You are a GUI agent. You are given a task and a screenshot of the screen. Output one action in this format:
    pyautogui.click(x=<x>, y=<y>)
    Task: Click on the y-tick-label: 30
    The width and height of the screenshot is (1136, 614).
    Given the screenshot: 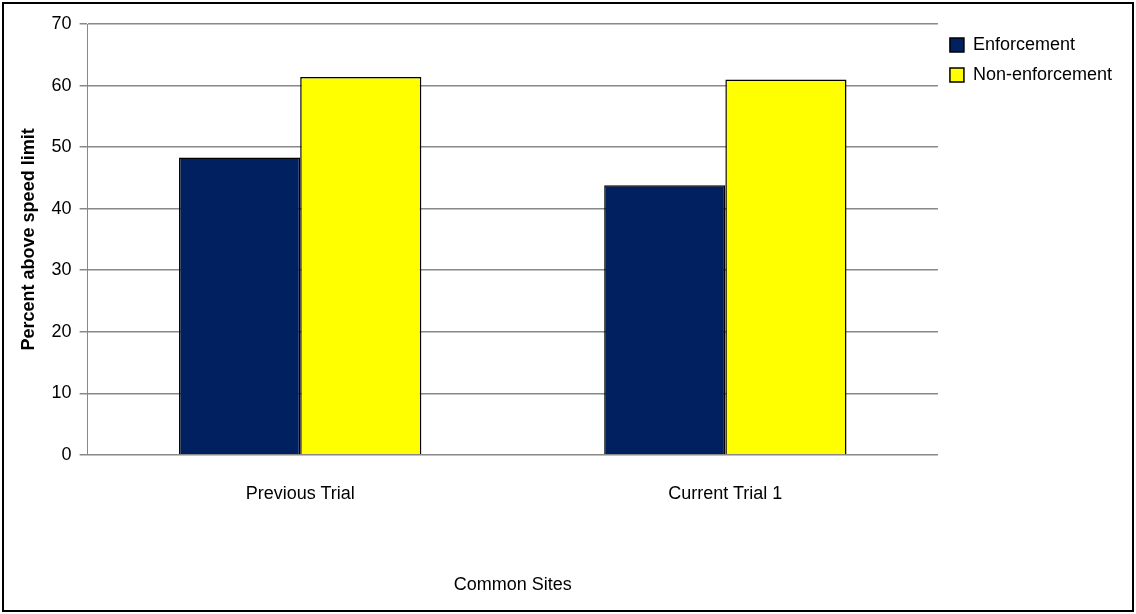 What is the action you would take?
    pyautogui.click(x=61, y=269)
    